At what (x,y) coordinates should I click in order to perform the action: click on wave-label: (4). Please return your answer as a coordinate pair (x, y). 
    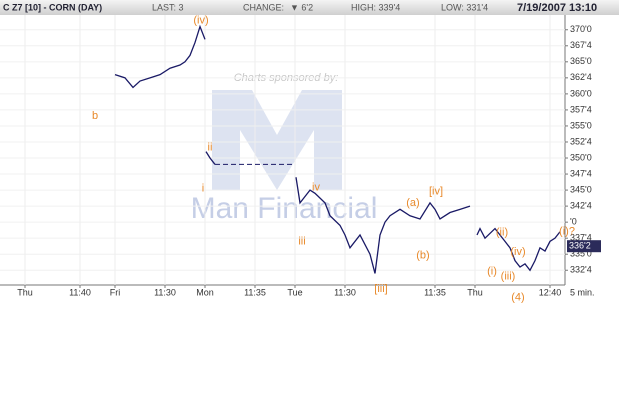
    Looking at the image, I should click on (517, 298).